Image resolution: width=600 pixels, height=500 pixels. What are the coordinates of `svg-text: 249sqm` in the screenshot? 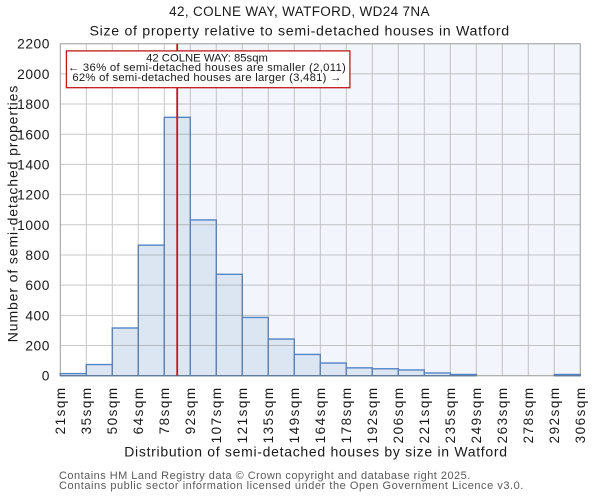 It's located at (476, 414).